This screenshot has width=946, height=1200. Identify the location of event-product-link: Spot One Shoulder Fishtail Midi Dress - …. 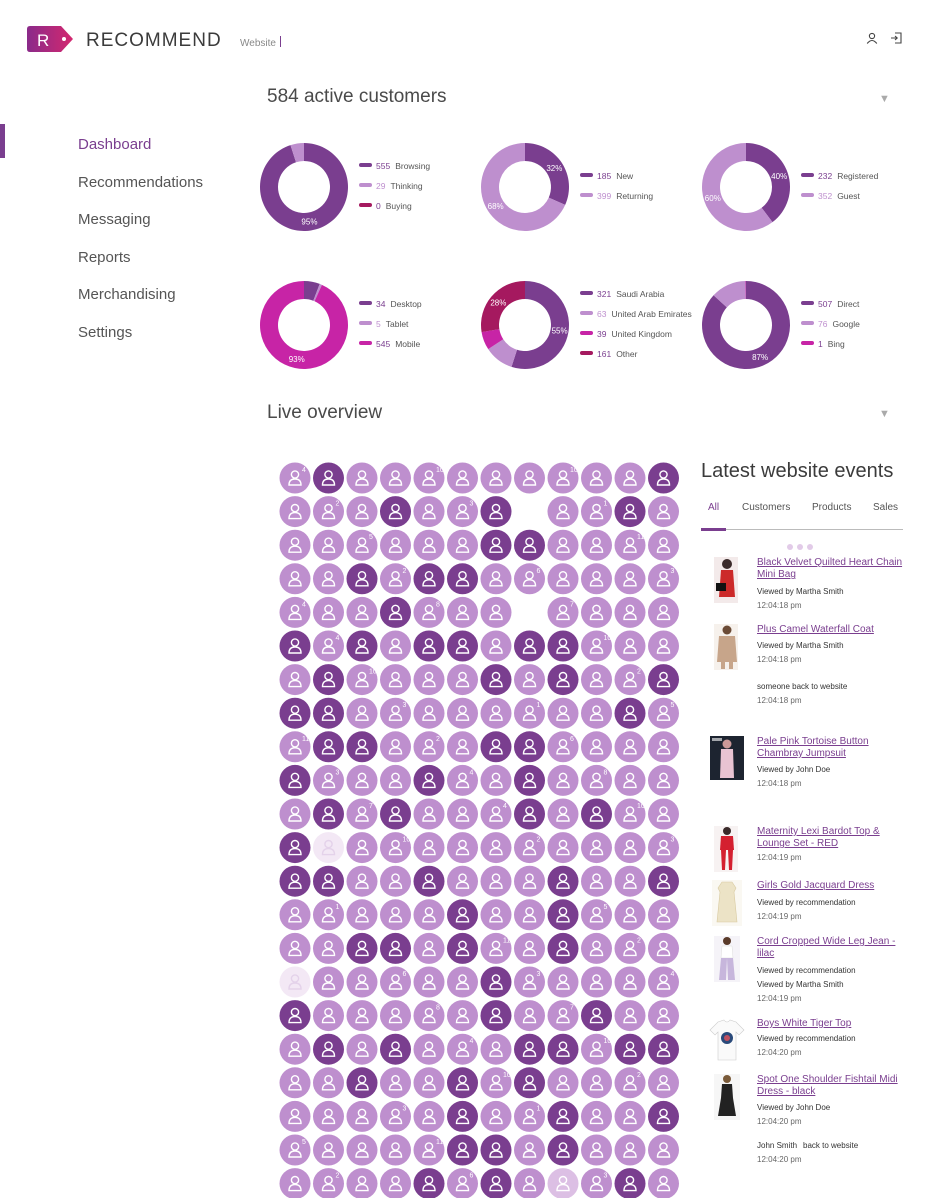
(827, 1085).